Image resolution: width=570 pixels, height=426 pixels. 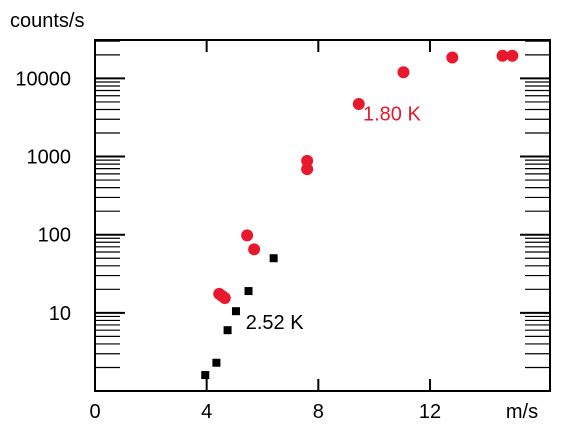 I want to click on x-tick-labels: 0 4 8 12, so click(x=265, y=412).